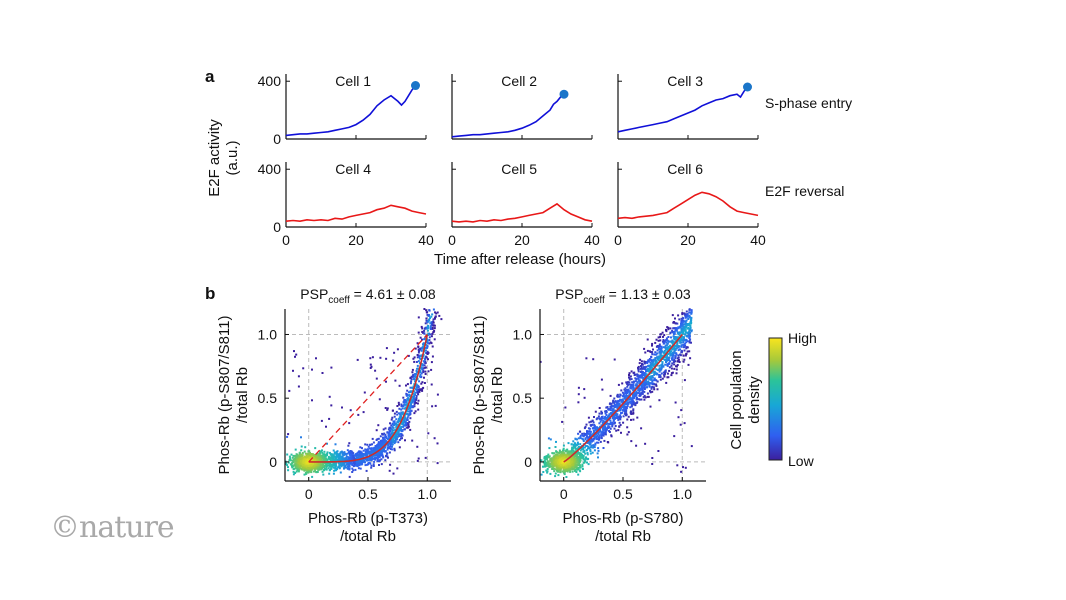 Image resolution: width=1066 pixels, height=600 pixels. Describe the element at coordinates (353, 81) in the screenshot. I see `cell-label: Cell 1` at that location.